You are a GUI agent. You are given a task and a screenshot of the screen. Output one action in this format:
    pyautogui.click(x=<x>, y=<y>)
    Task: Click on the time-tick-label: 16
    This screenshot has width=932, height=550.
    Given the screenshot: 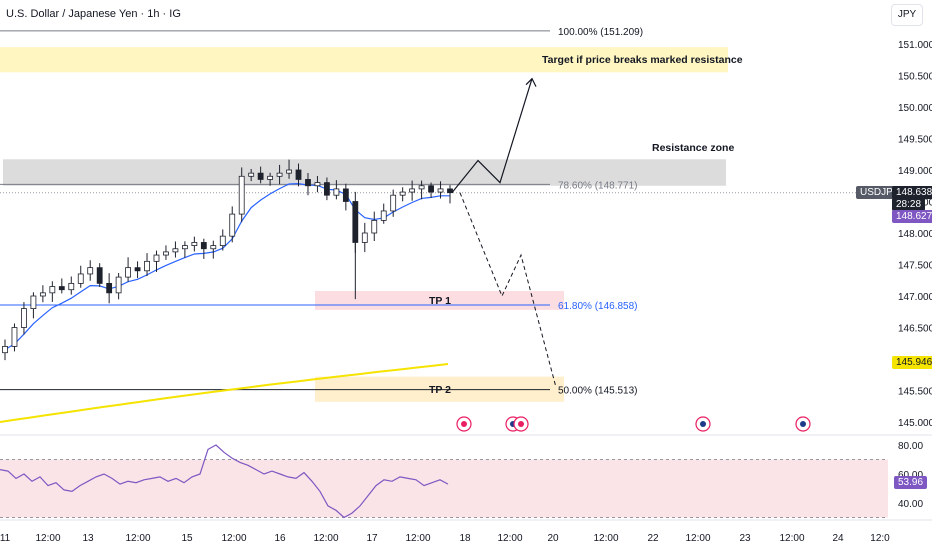 What is the action you would take?
    pyautogui.click(x=280, y=538)
    